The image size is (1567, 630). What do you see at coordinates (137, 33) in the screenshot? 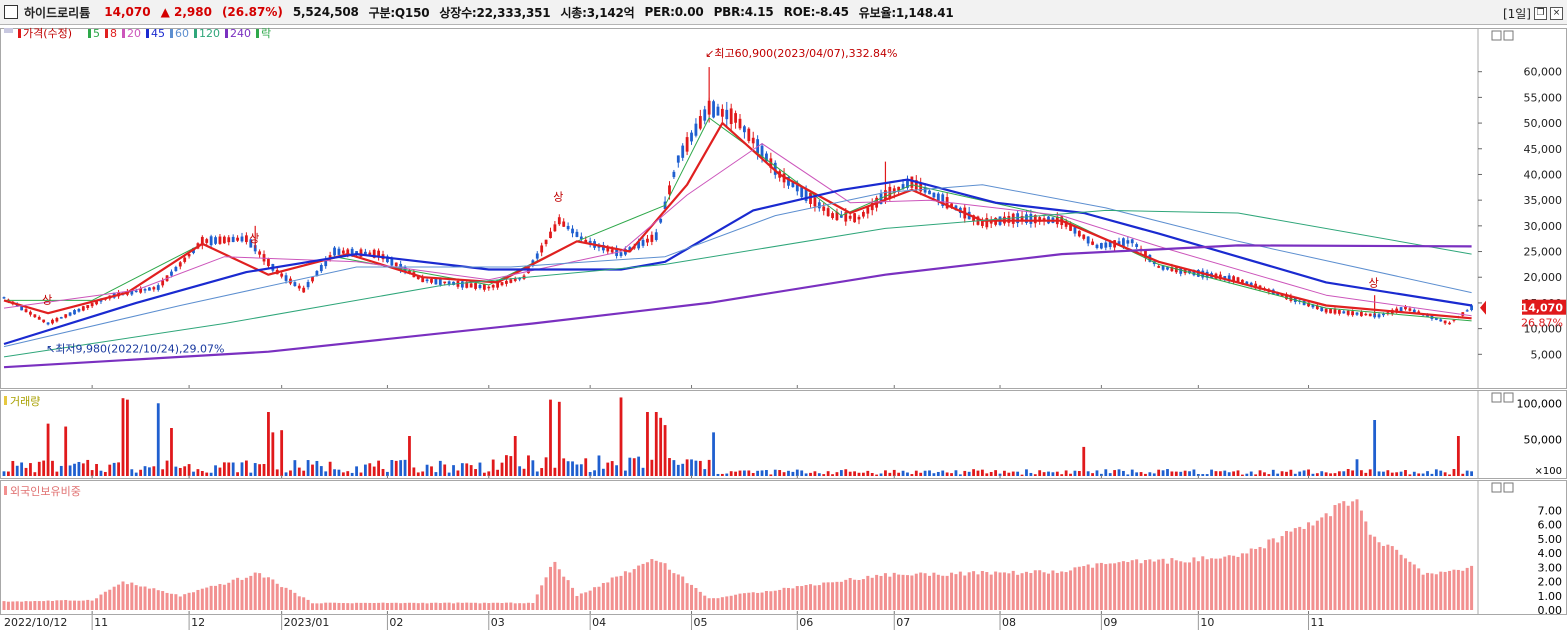
I see `price-legend: 가격(수정) 5 8 20 45 60 120 240 락` at bounding box center [137, 33].